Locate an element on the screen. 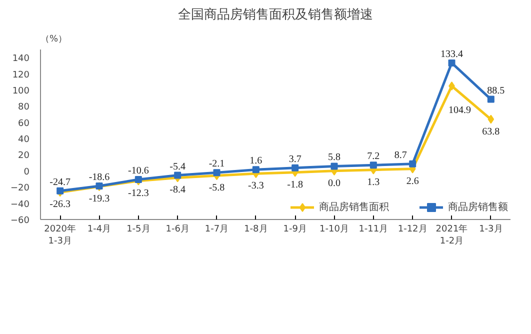 The width and height of the screenshot is (531, 334). x-tick-label: 1-9月 is located at coordinates (295, 229).